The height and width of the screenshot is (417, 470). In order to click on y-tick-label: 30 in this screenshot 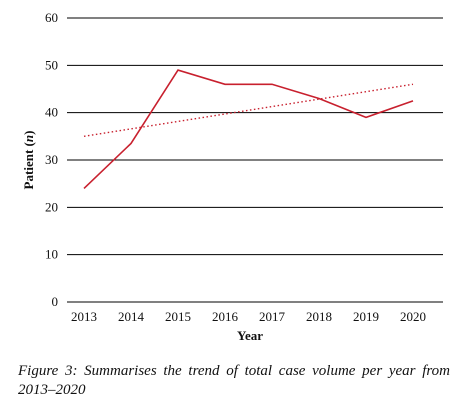, I will do `click(51, 159)`.